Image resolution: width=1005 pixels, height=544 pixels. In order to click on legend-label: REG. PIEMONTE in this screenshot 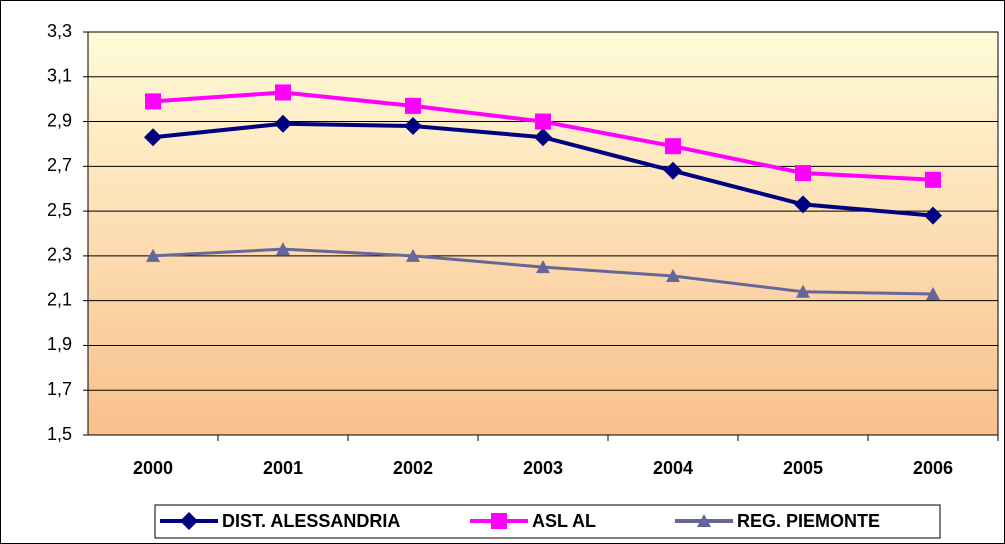, I will do `click(808, 521)`.